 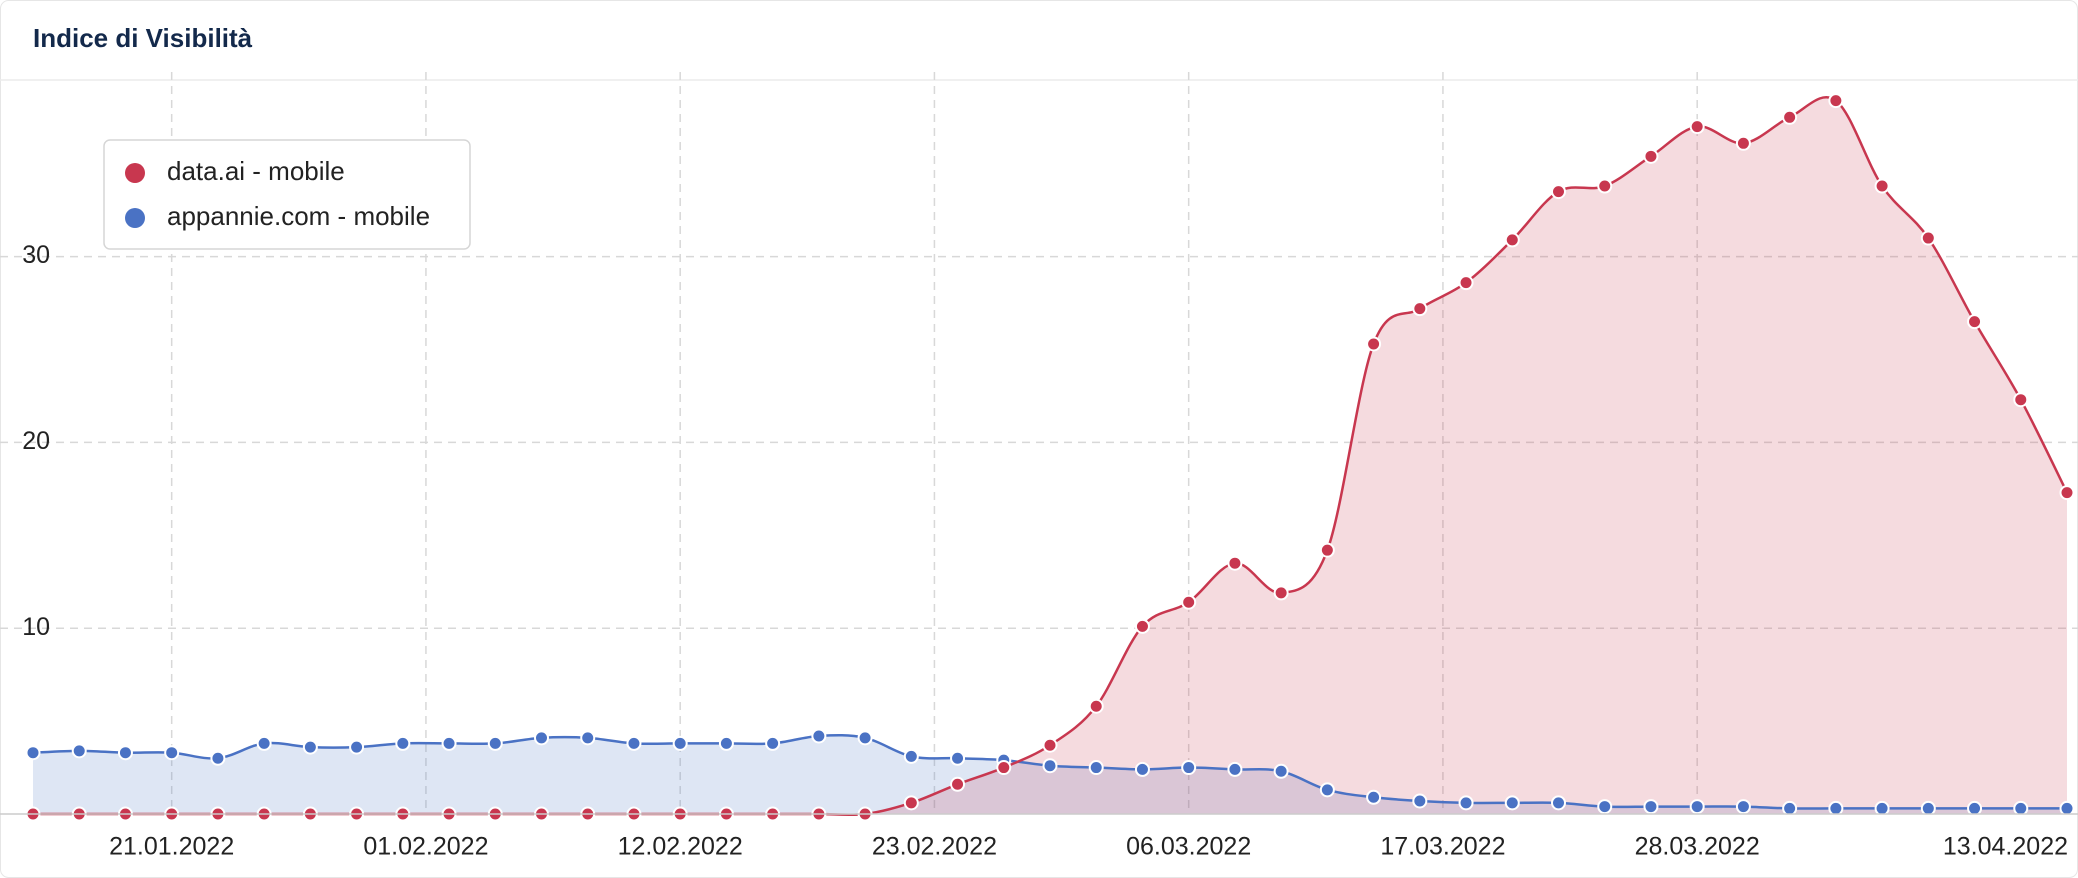 I want to click on y-tick-label: 30, so click(x=36, y=255).